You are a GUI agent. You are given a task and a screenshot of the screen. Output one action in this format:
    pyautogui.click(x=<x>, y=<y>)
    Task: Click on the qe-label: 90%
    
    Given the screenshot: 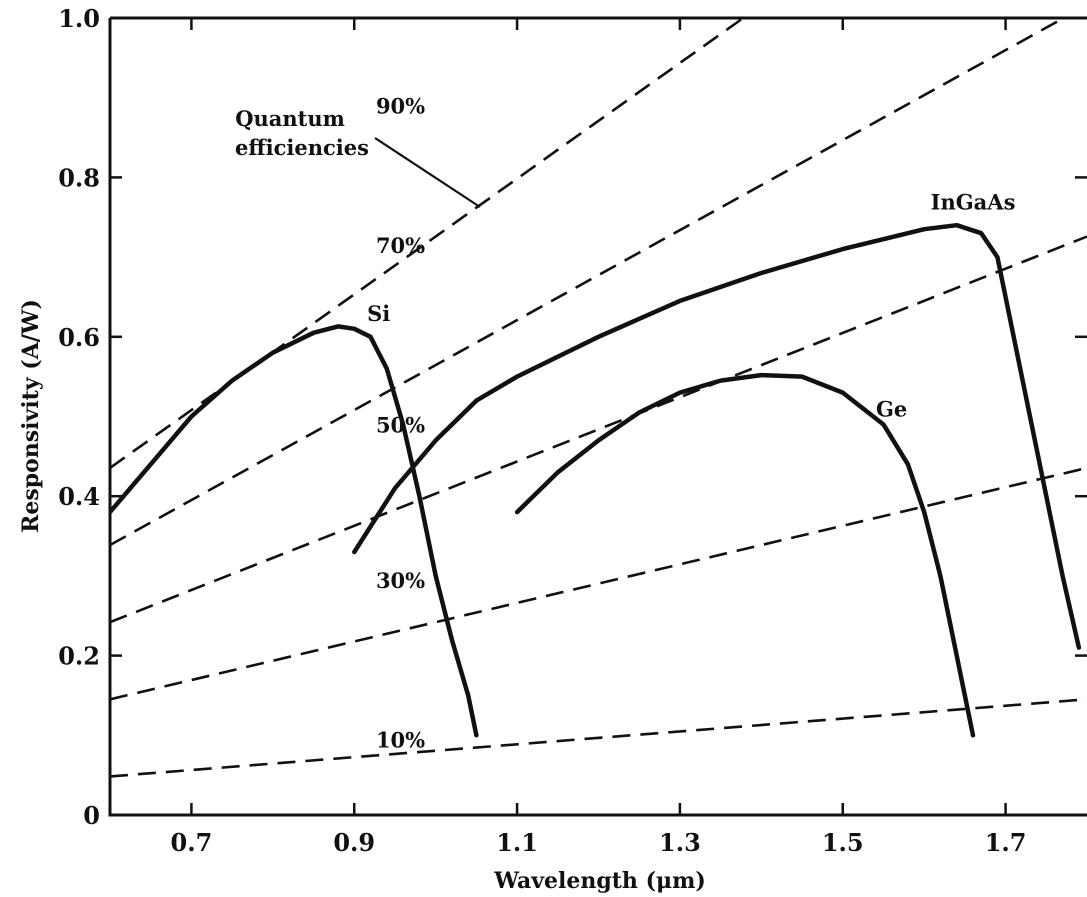 What is the action you would take?
    pyautogui.click(x=400, y=106)
    